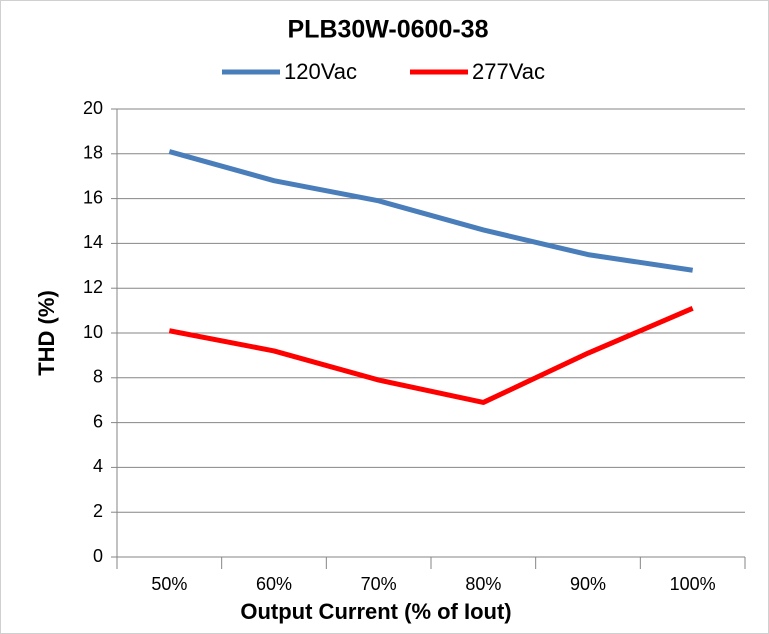  Describe the element at coordinates (93, 287) in the screenshot. I see `y-tick-label: 12` at that location.